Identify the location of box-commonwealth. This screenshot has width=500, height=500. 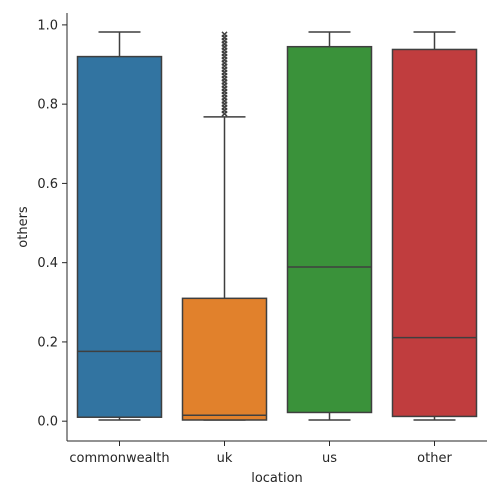
(119, 226).